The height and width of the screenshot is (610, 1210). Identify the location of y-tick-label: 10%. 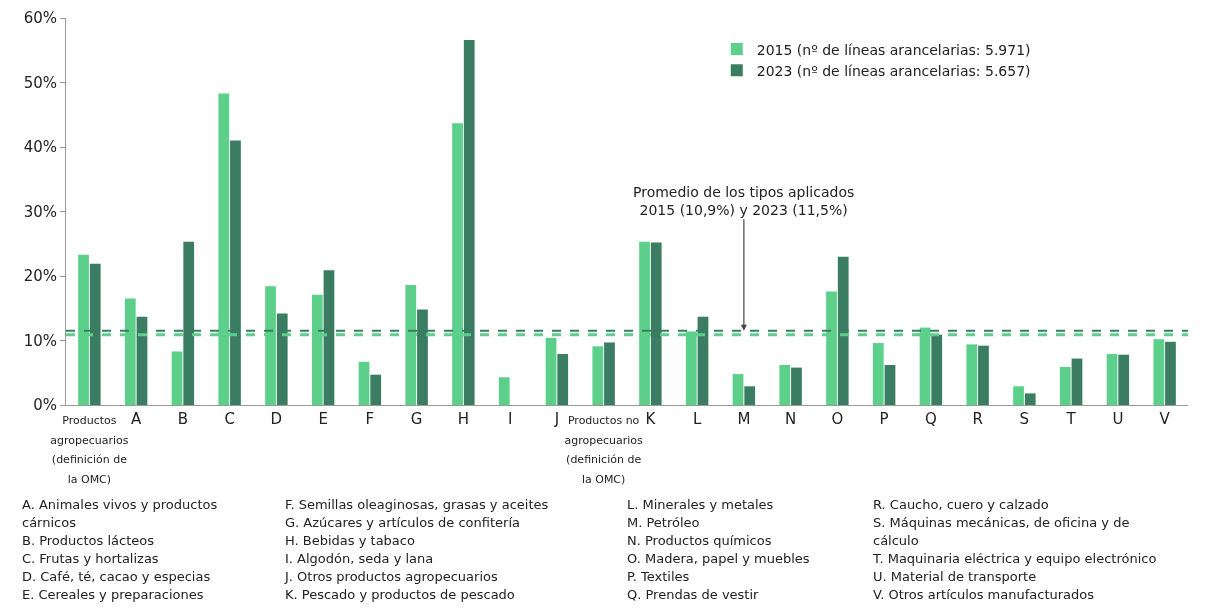
(40, 340).